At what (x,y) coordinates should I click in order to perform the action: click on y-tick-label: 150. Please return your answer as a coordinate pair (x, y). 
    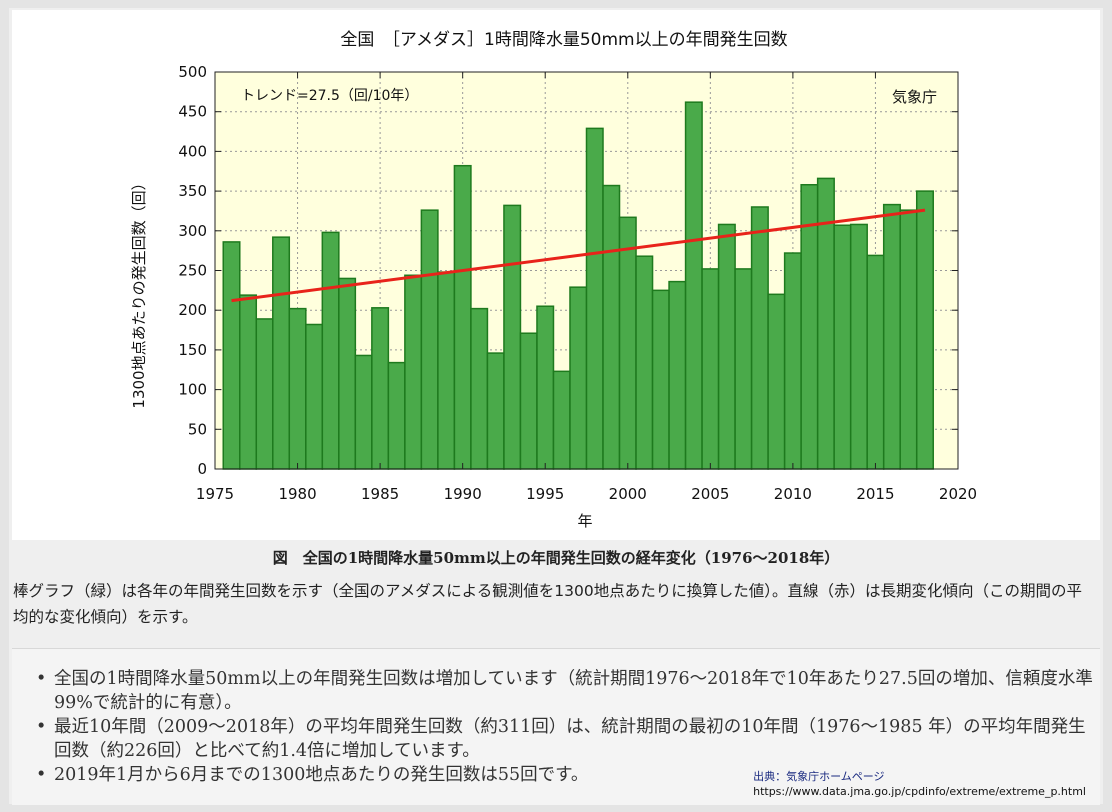
    Looking at the image, I should click on (192, 350).